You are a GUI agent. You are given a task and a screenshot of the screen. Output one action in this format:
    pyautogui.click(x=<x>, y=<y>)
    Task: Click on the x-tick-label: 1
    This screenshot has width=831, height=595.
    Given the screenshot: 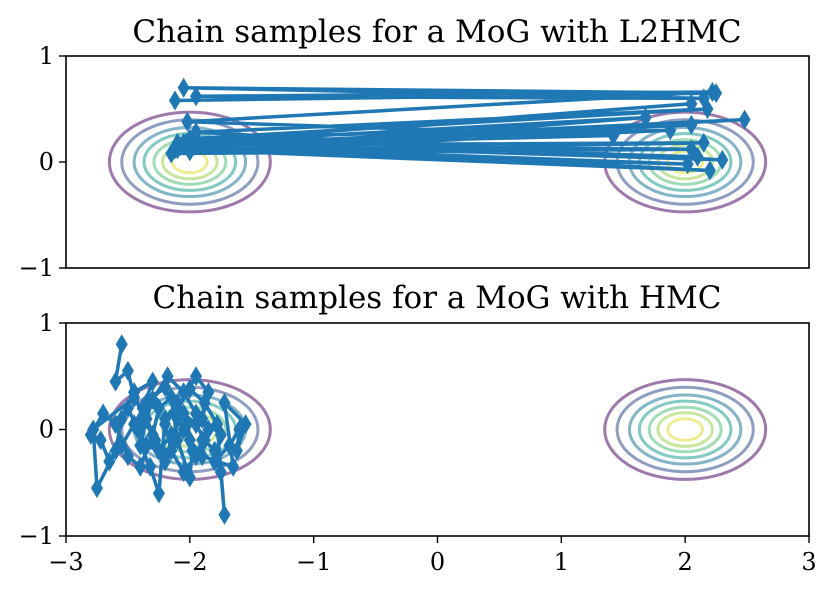 What is the action you would take?
    pyautogui.click(x=561, y=562)
    